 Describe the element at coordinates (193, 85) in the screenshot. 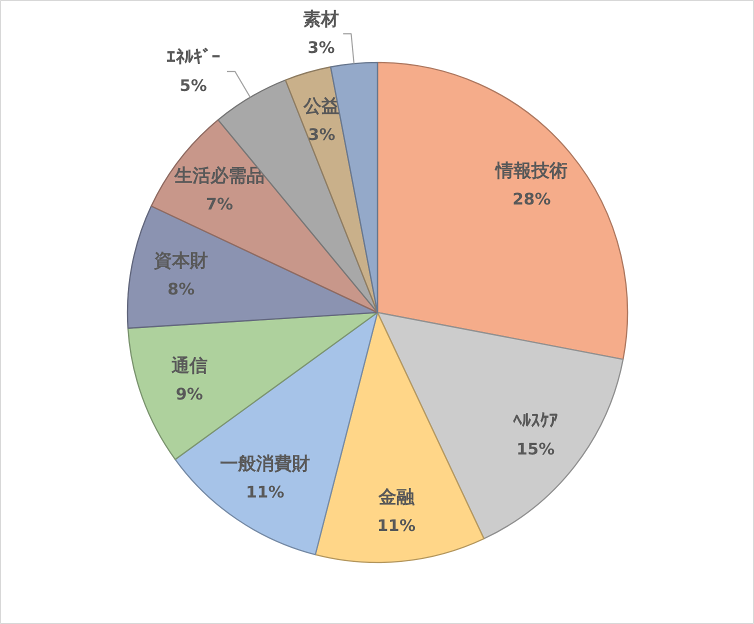

I see `data-label: 5%` at that location.